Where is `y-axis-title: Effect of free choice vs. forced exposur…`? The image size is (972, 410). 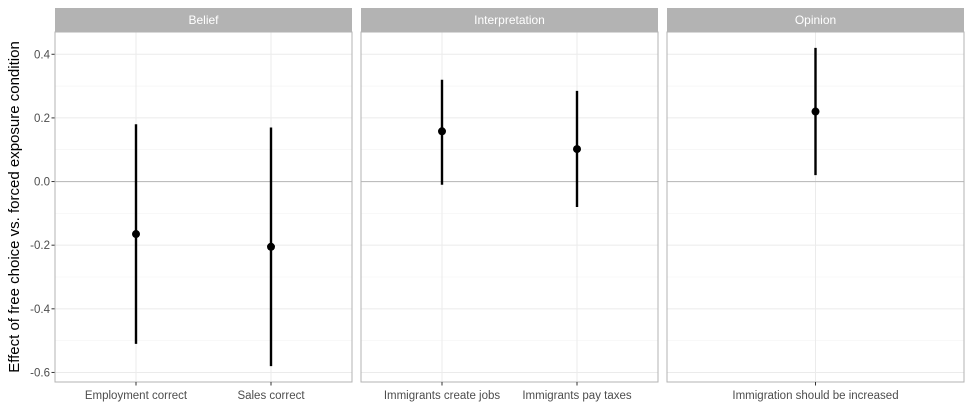
y-axis-title: Effect of free choice vs. forced exposur… is located at coordinates (14, 207).